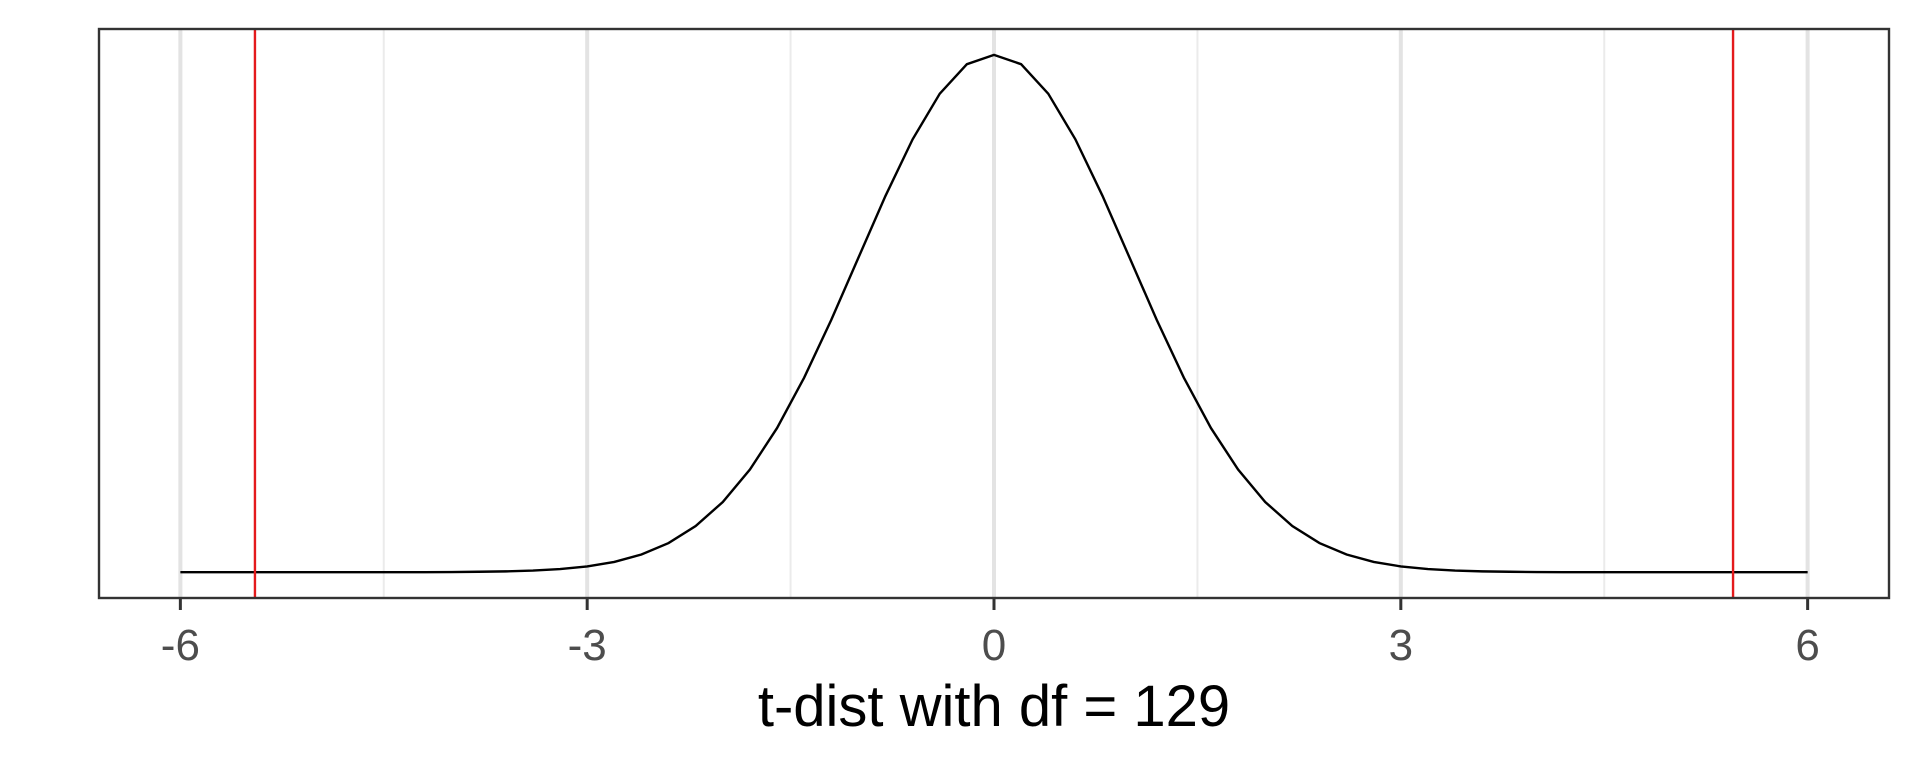 The height and width of the screenshot is (768, 1920). Describe the element at coordinates (1807, 645) in the screenshot. I see `x-tick-label: 6` at that location.